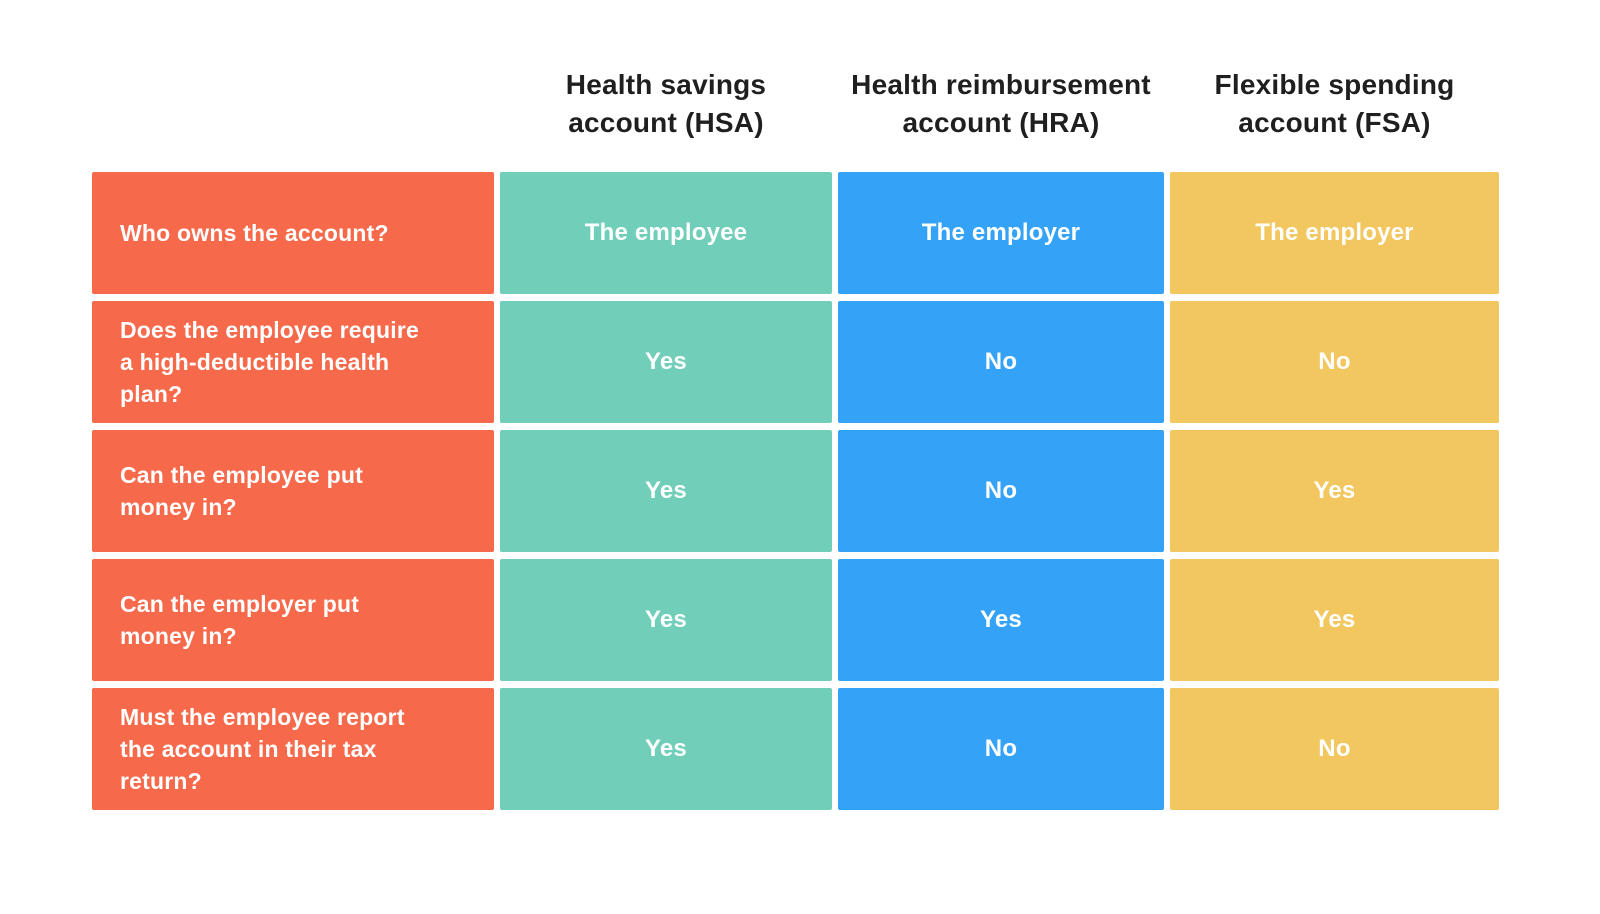  What do you see at coordinates (1001, 491) in the screenshot?
I see `answer-cell-row3-hra: No` at bounding box center [1001, 491].